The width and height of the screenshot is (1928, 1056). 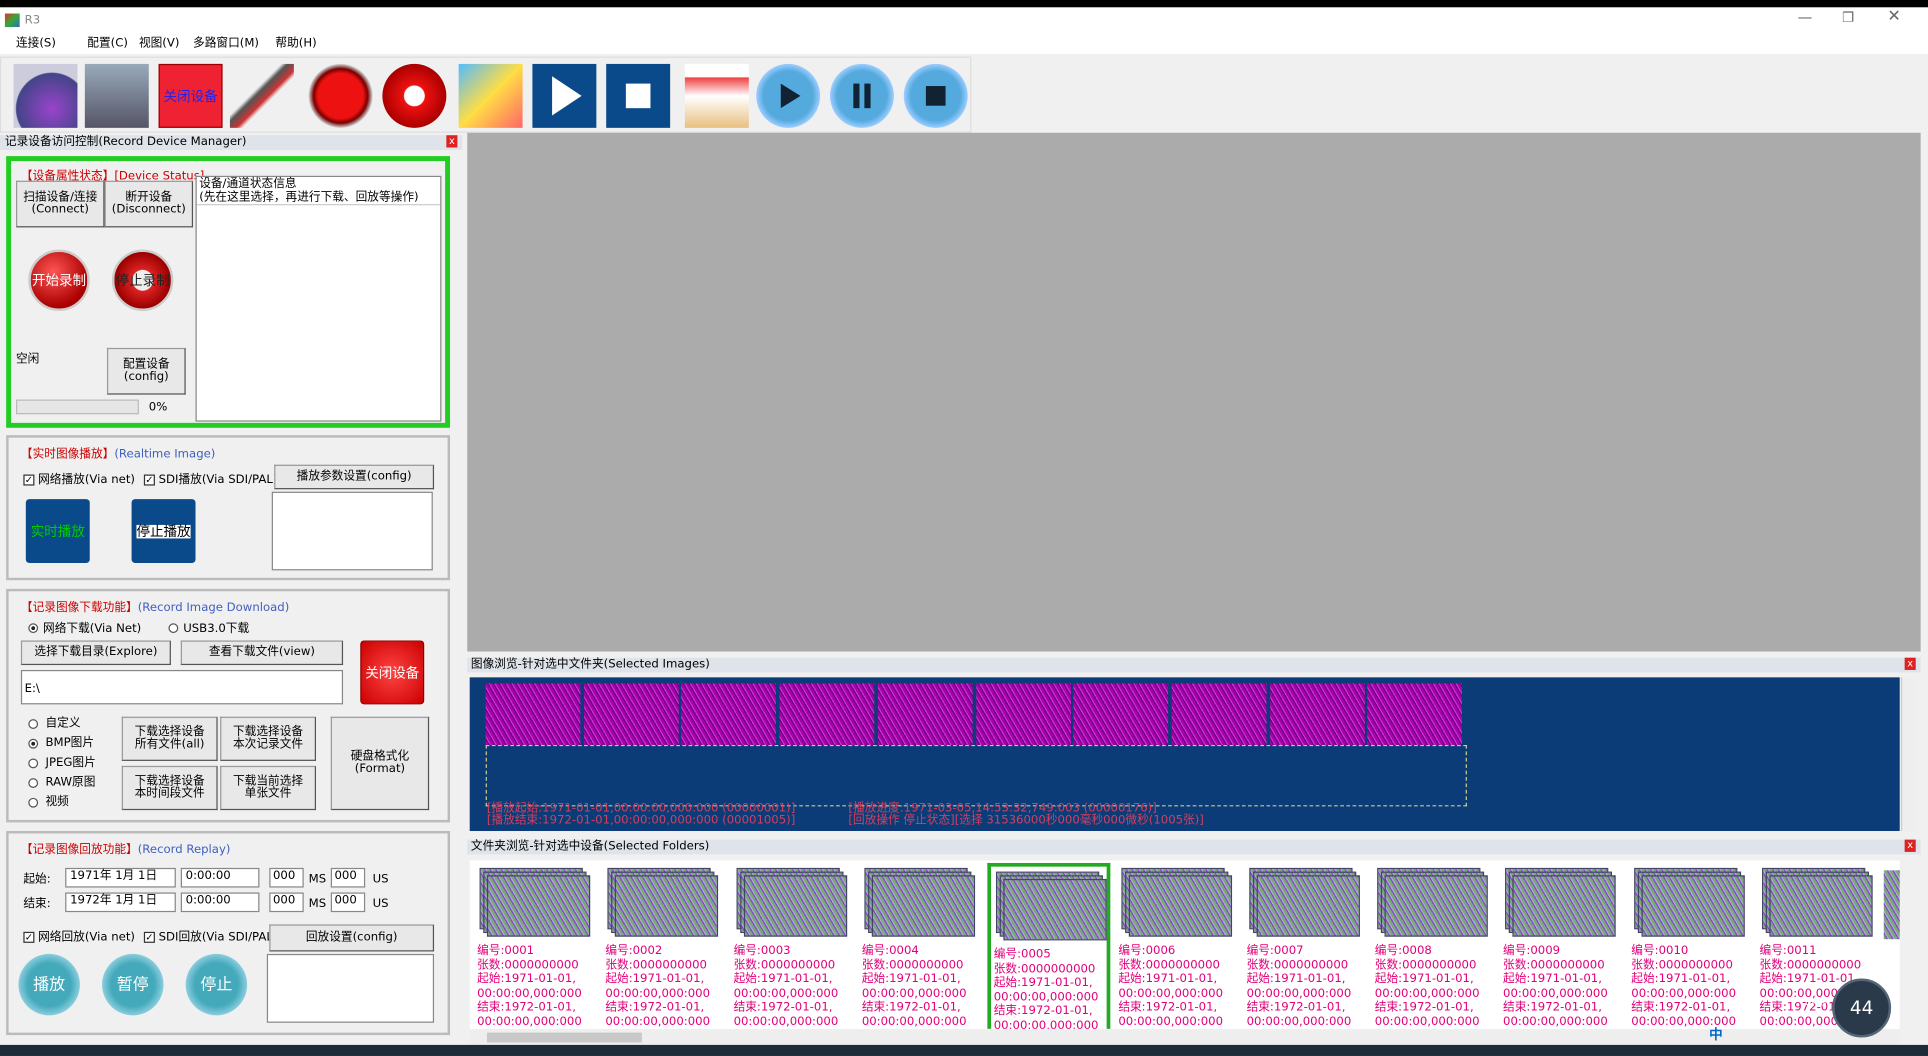 I want to click on scrollbar, so click(x=1908, y=754).